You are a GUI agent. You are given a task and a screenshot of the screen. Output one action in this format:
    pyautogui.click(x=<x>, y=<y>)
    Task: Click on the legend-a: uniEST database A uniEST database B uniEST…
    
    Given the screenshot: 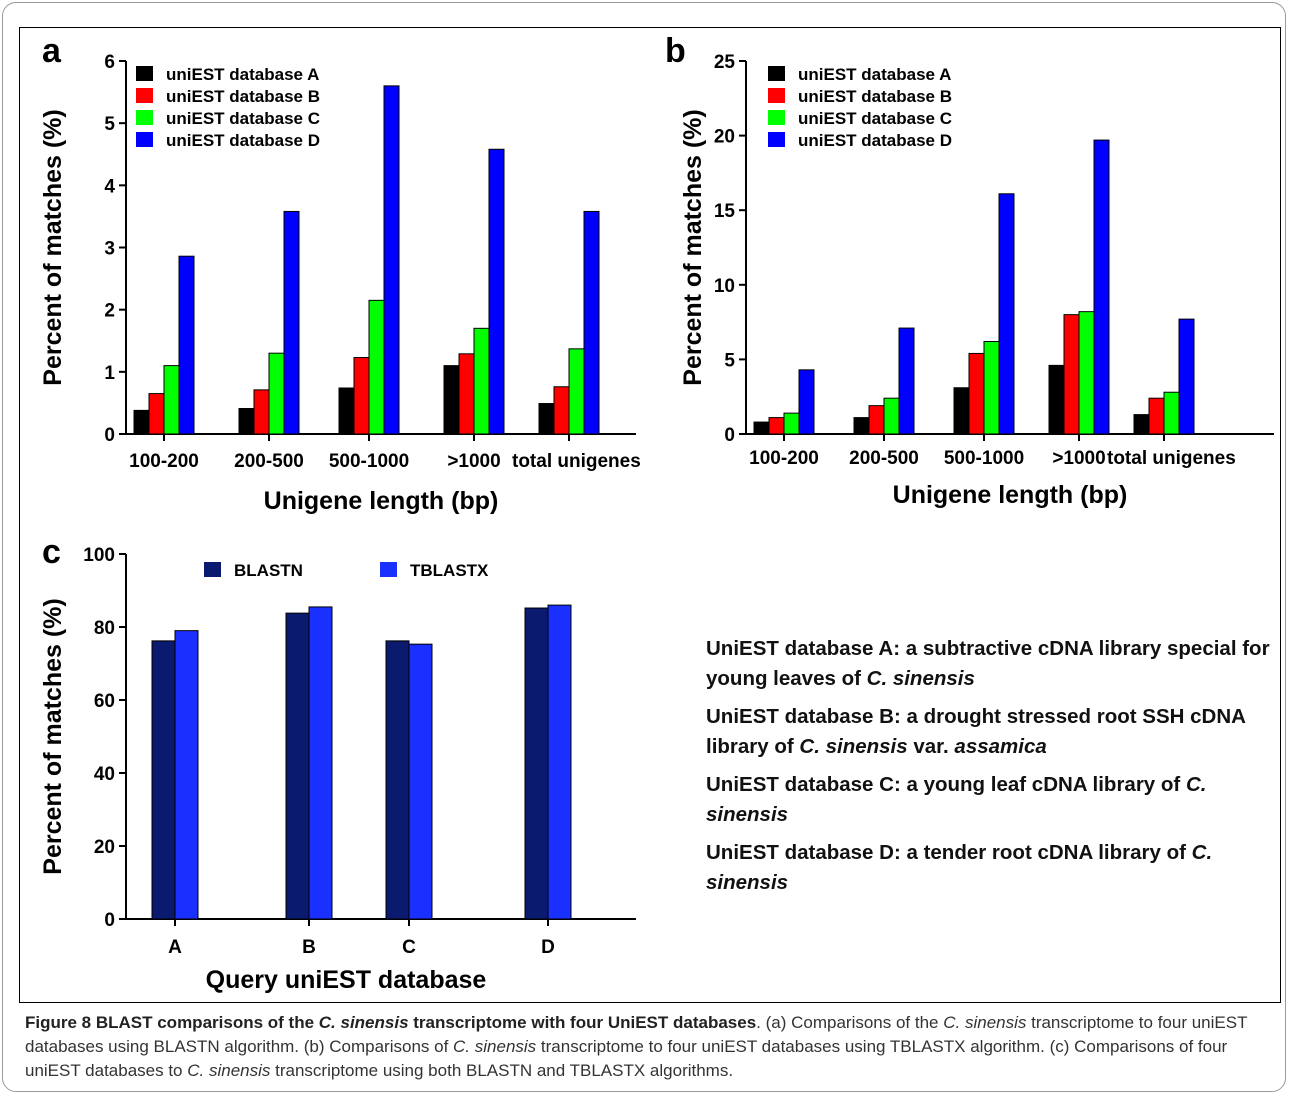 What is the action you would take?
    pyautogui.click(x=228, y=107)
    